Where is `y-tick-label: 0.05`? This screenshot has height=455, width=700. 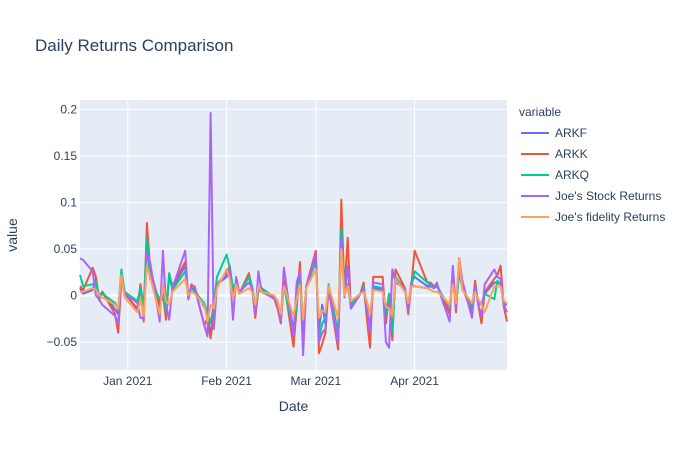
y-tick-label: 0.05 is located at coordinates (66, 249).